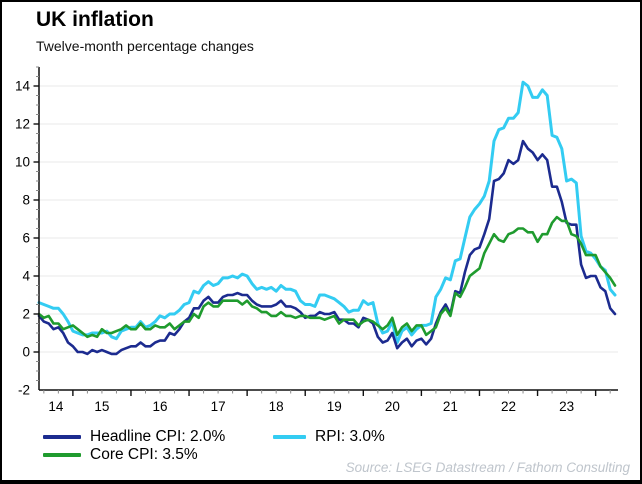  I want to click on legend-item-rpi: RPI: 3.0%, so click(329, 437).